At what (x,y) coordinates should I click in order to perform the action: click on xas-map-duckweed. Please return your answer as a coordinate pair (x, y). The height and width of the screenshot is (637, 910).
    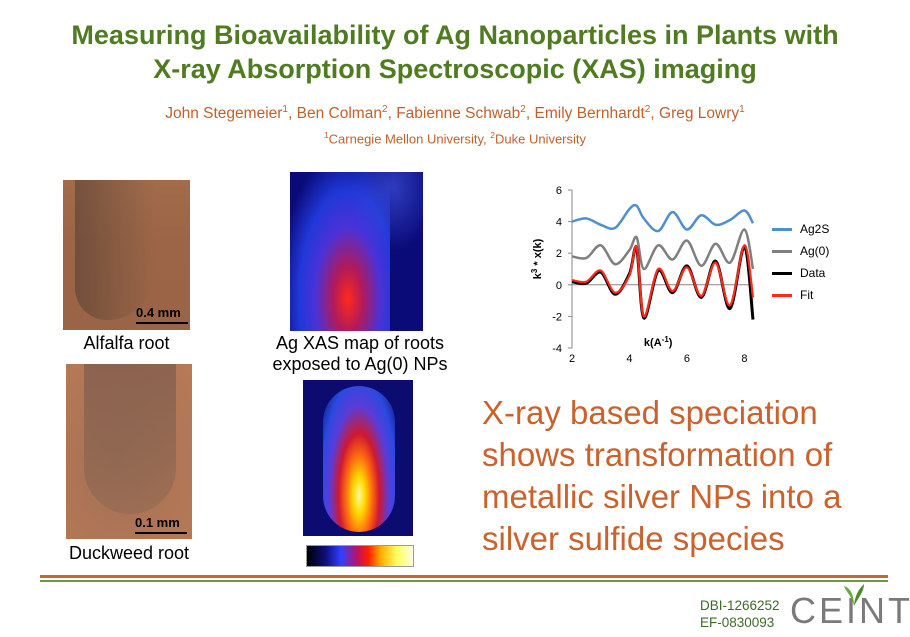
    Looking at the image, I should click on (358, 458).